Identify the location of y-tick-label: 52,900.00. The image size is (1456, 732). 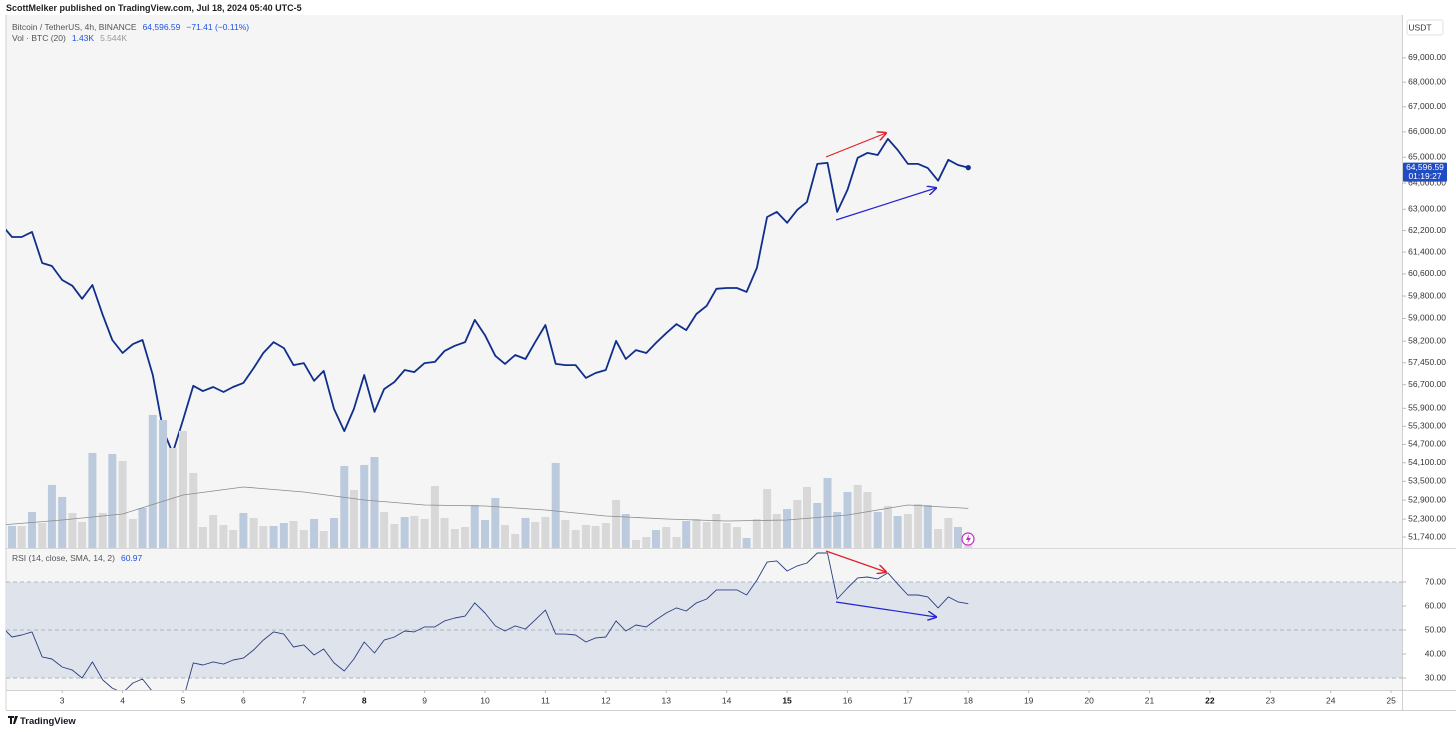
(1427, 499).